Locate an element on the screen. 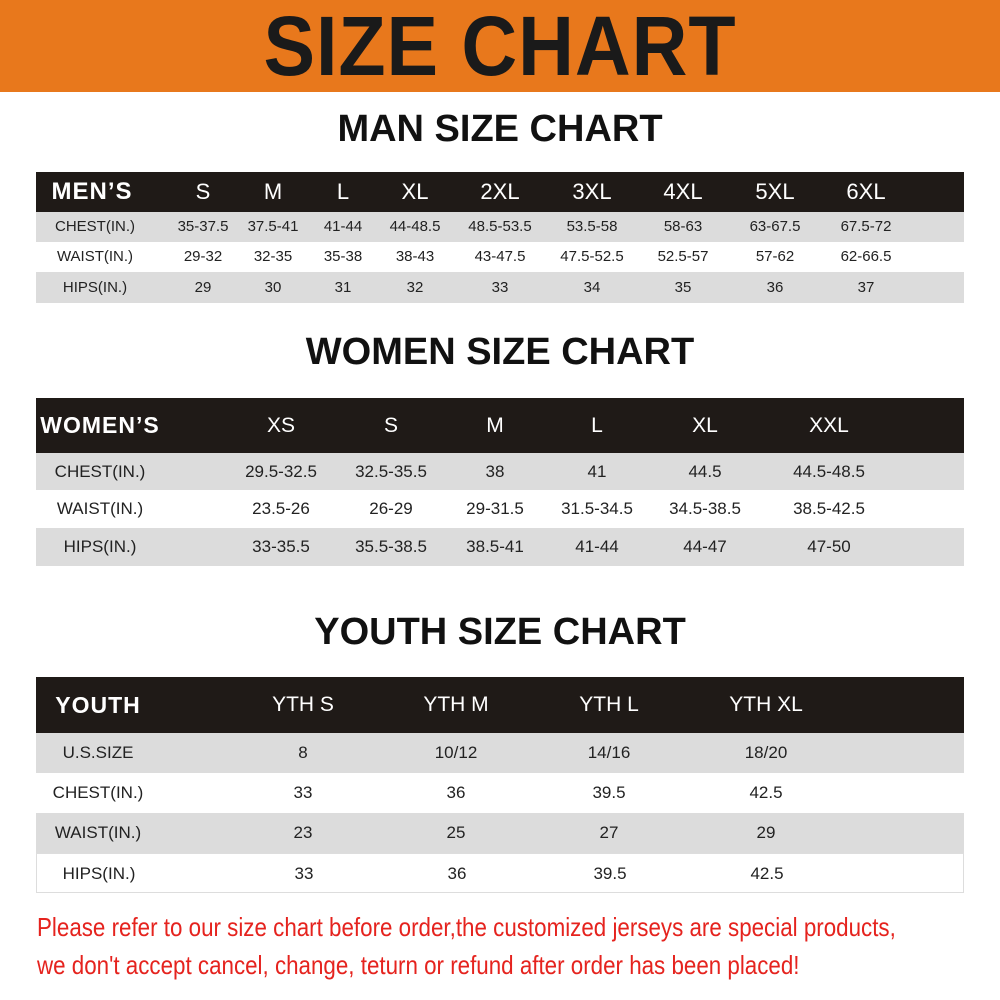 This screenshot has width=1000, height=1000. table-row: WAIST(IN.) 23 25 27 29 is located at coordinates (500, 833).